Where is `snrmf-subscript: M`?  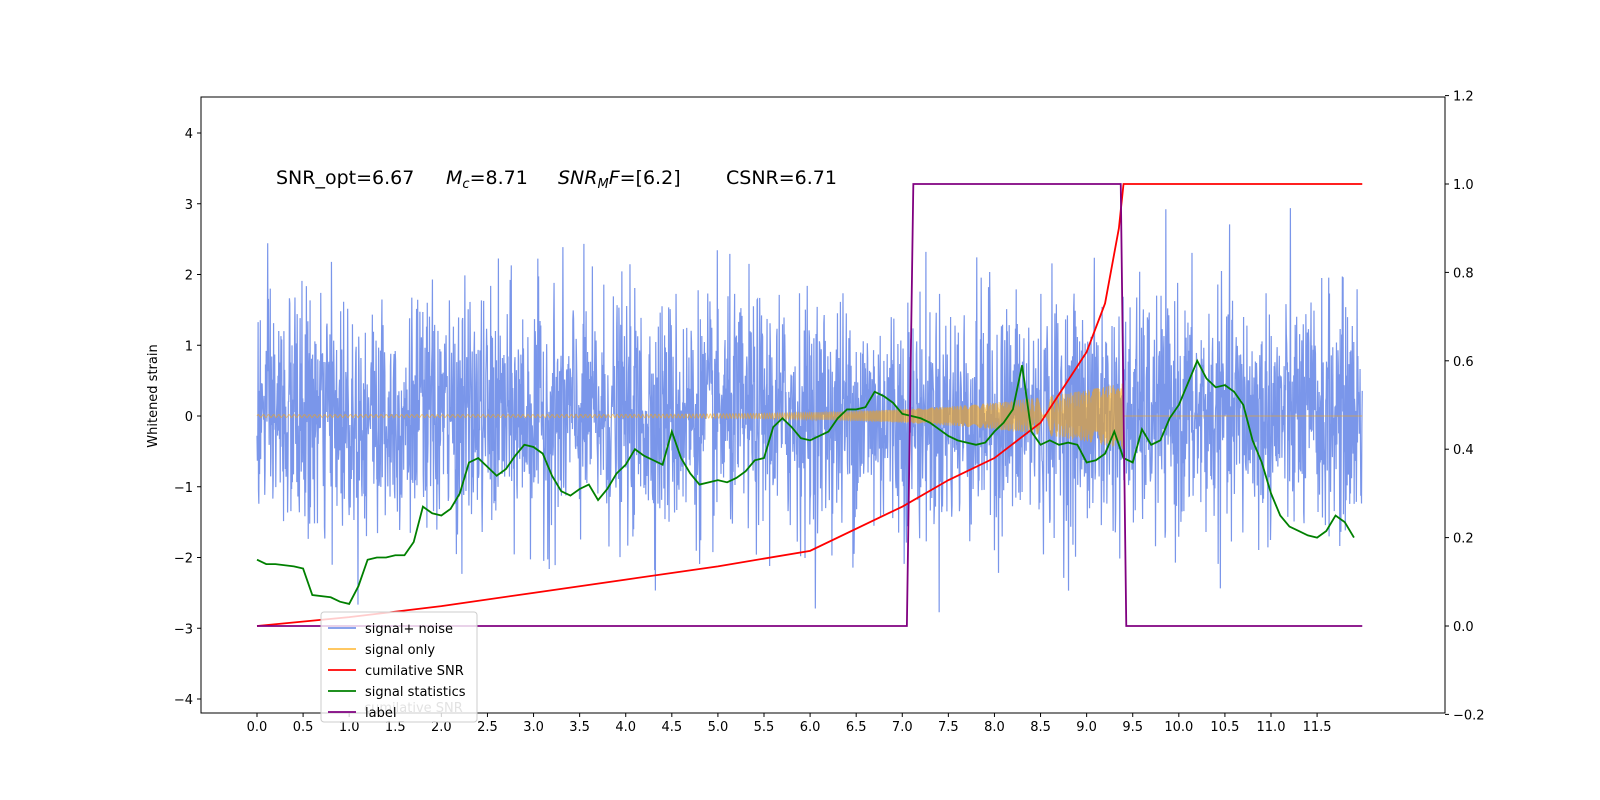
snrmf-subscript: M is located at coordinates (602, 184).